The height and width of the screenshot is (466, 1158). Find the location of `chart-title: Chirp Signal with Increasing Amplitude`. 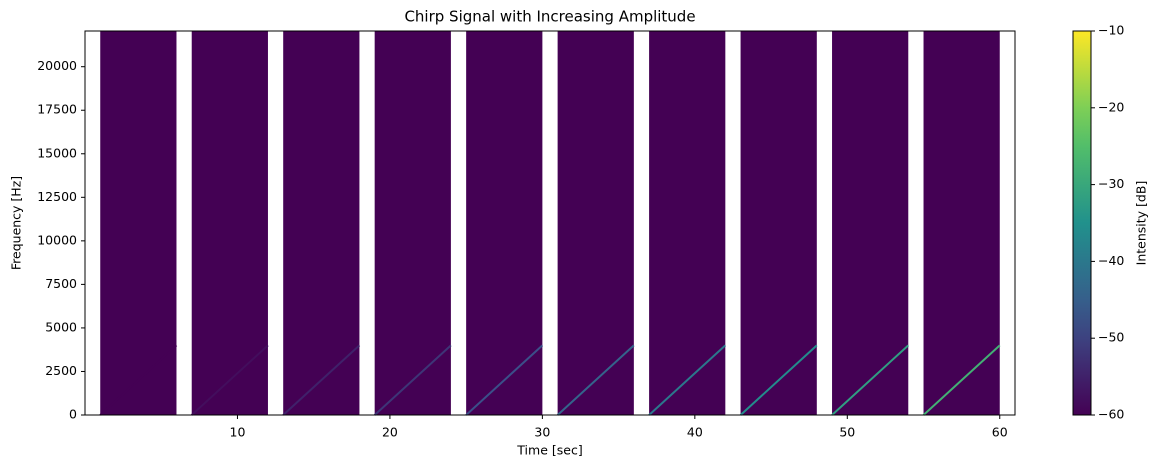

chart-title: Chirp Signal with Increasing Amplitude is located at coordinates (549, 17).